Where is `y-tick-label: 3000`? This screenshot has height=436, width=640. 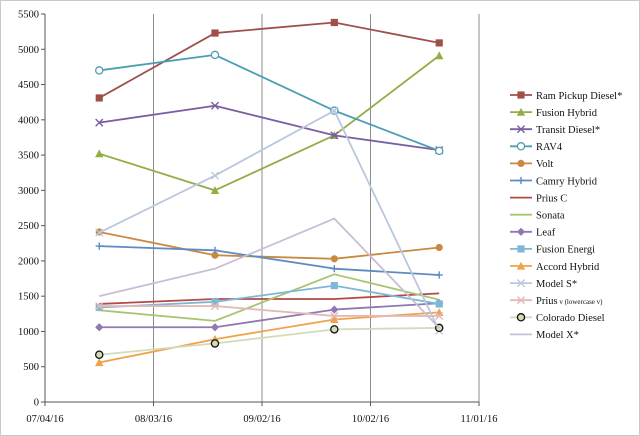
y-tick-label: 3000 is located at coordinates (28, 191).